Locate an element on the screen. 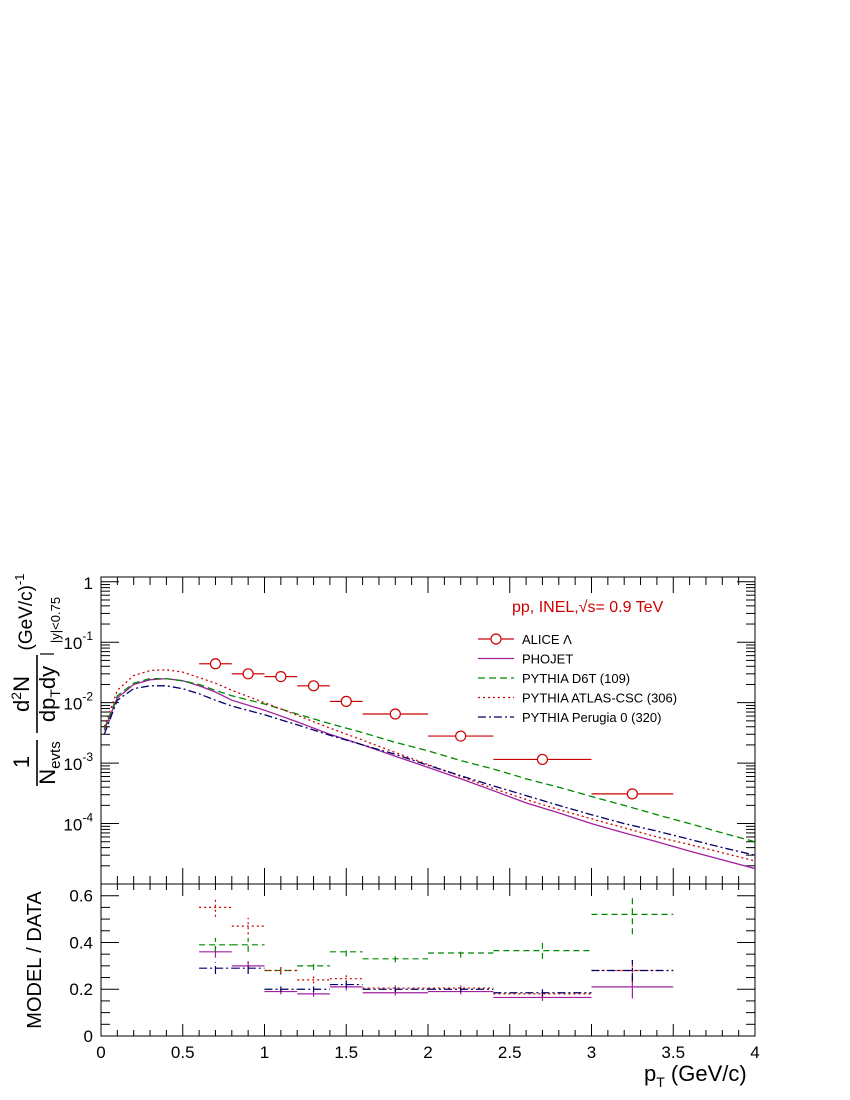  legend-entry: PYTHIA Perugia 0 (320) is located at coordinates (569, 717).